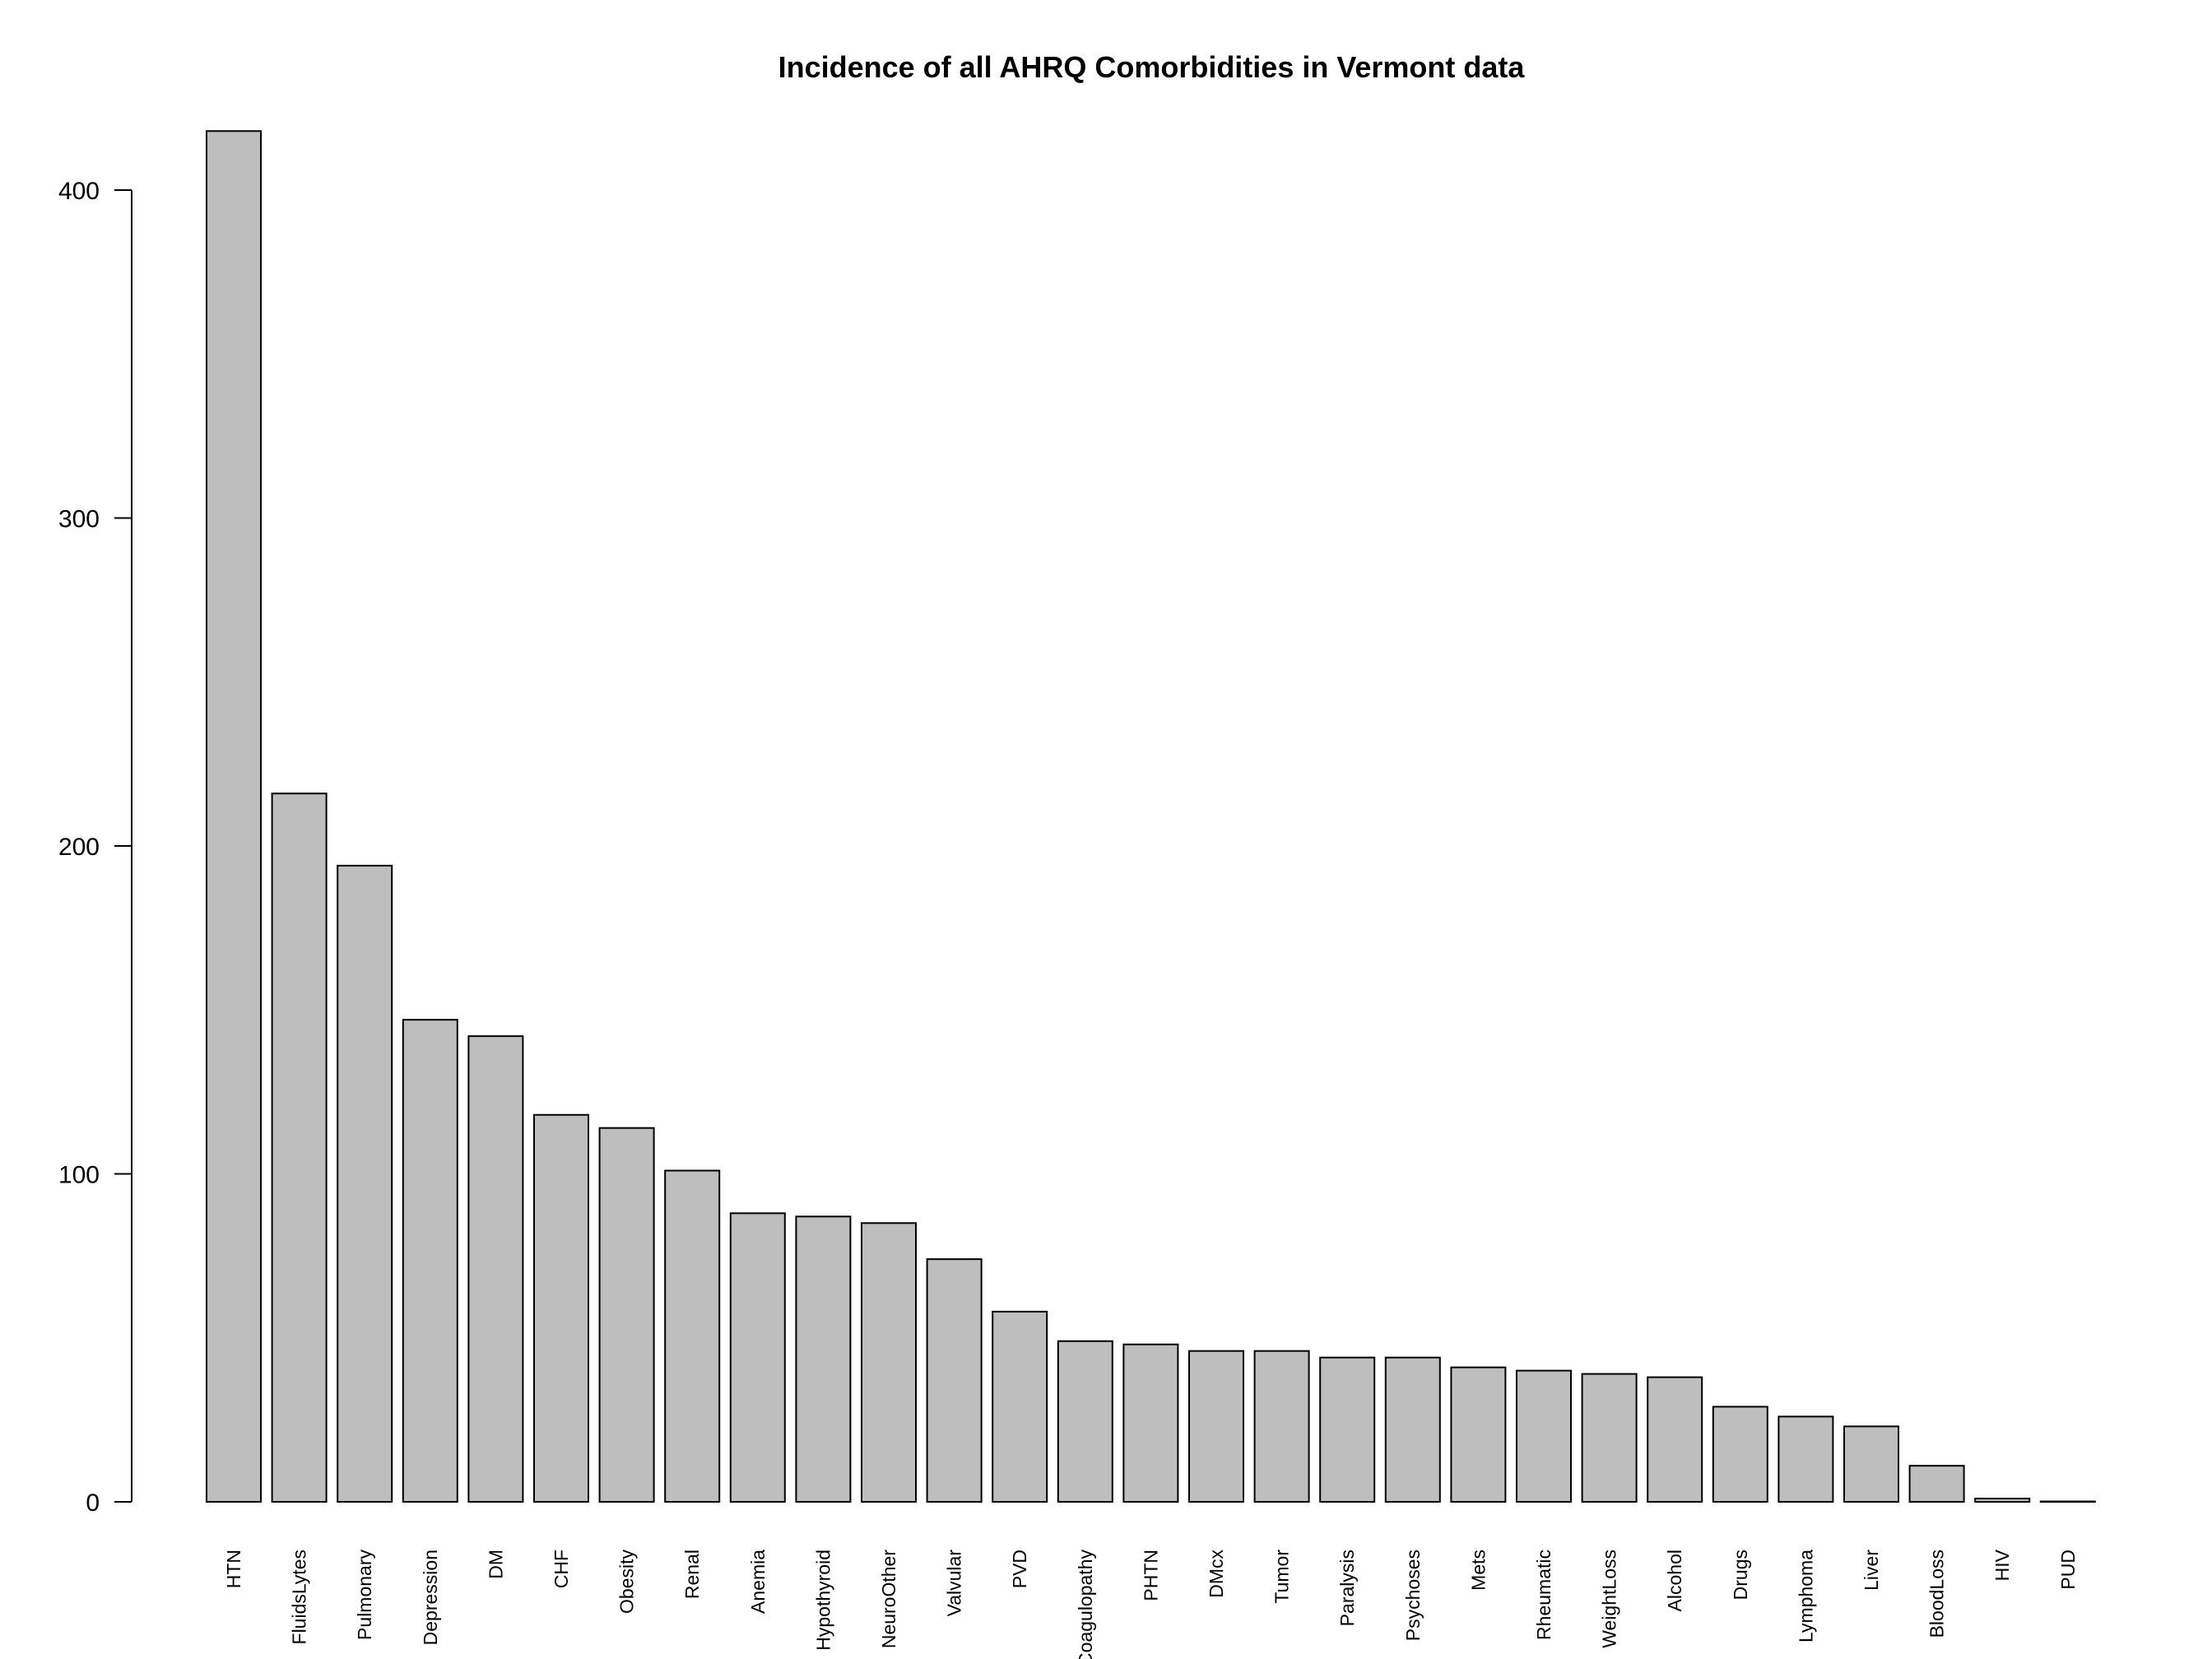  What do you see at coordinates (626, 1315) in the screenshot?
I see `bar-obesity` at bounding box center [626, 1315].